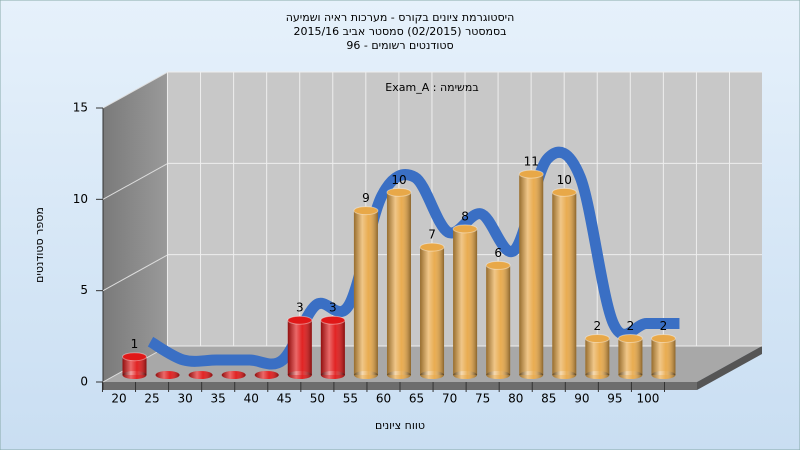 The image size is (800, 454). Describe the element at coordinates (350, 399) in the screenshot. I see `x-tick-label: 55` at that location.